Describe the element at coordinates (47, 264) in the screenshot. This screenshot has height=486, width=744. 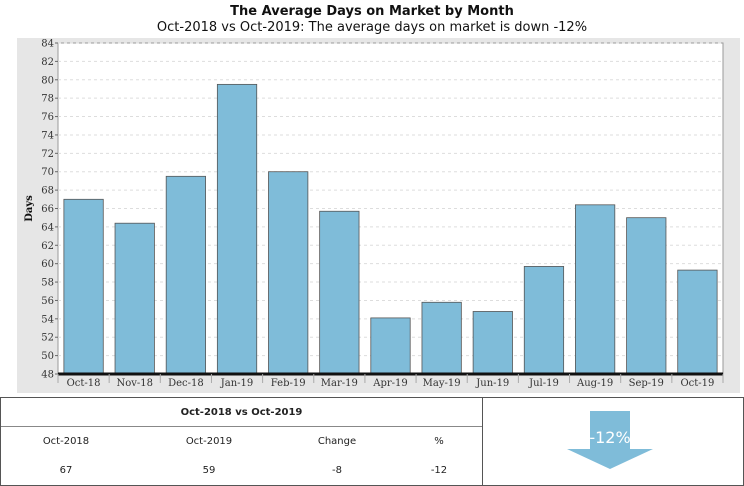
I see `y-tick-label: 60` at that location.